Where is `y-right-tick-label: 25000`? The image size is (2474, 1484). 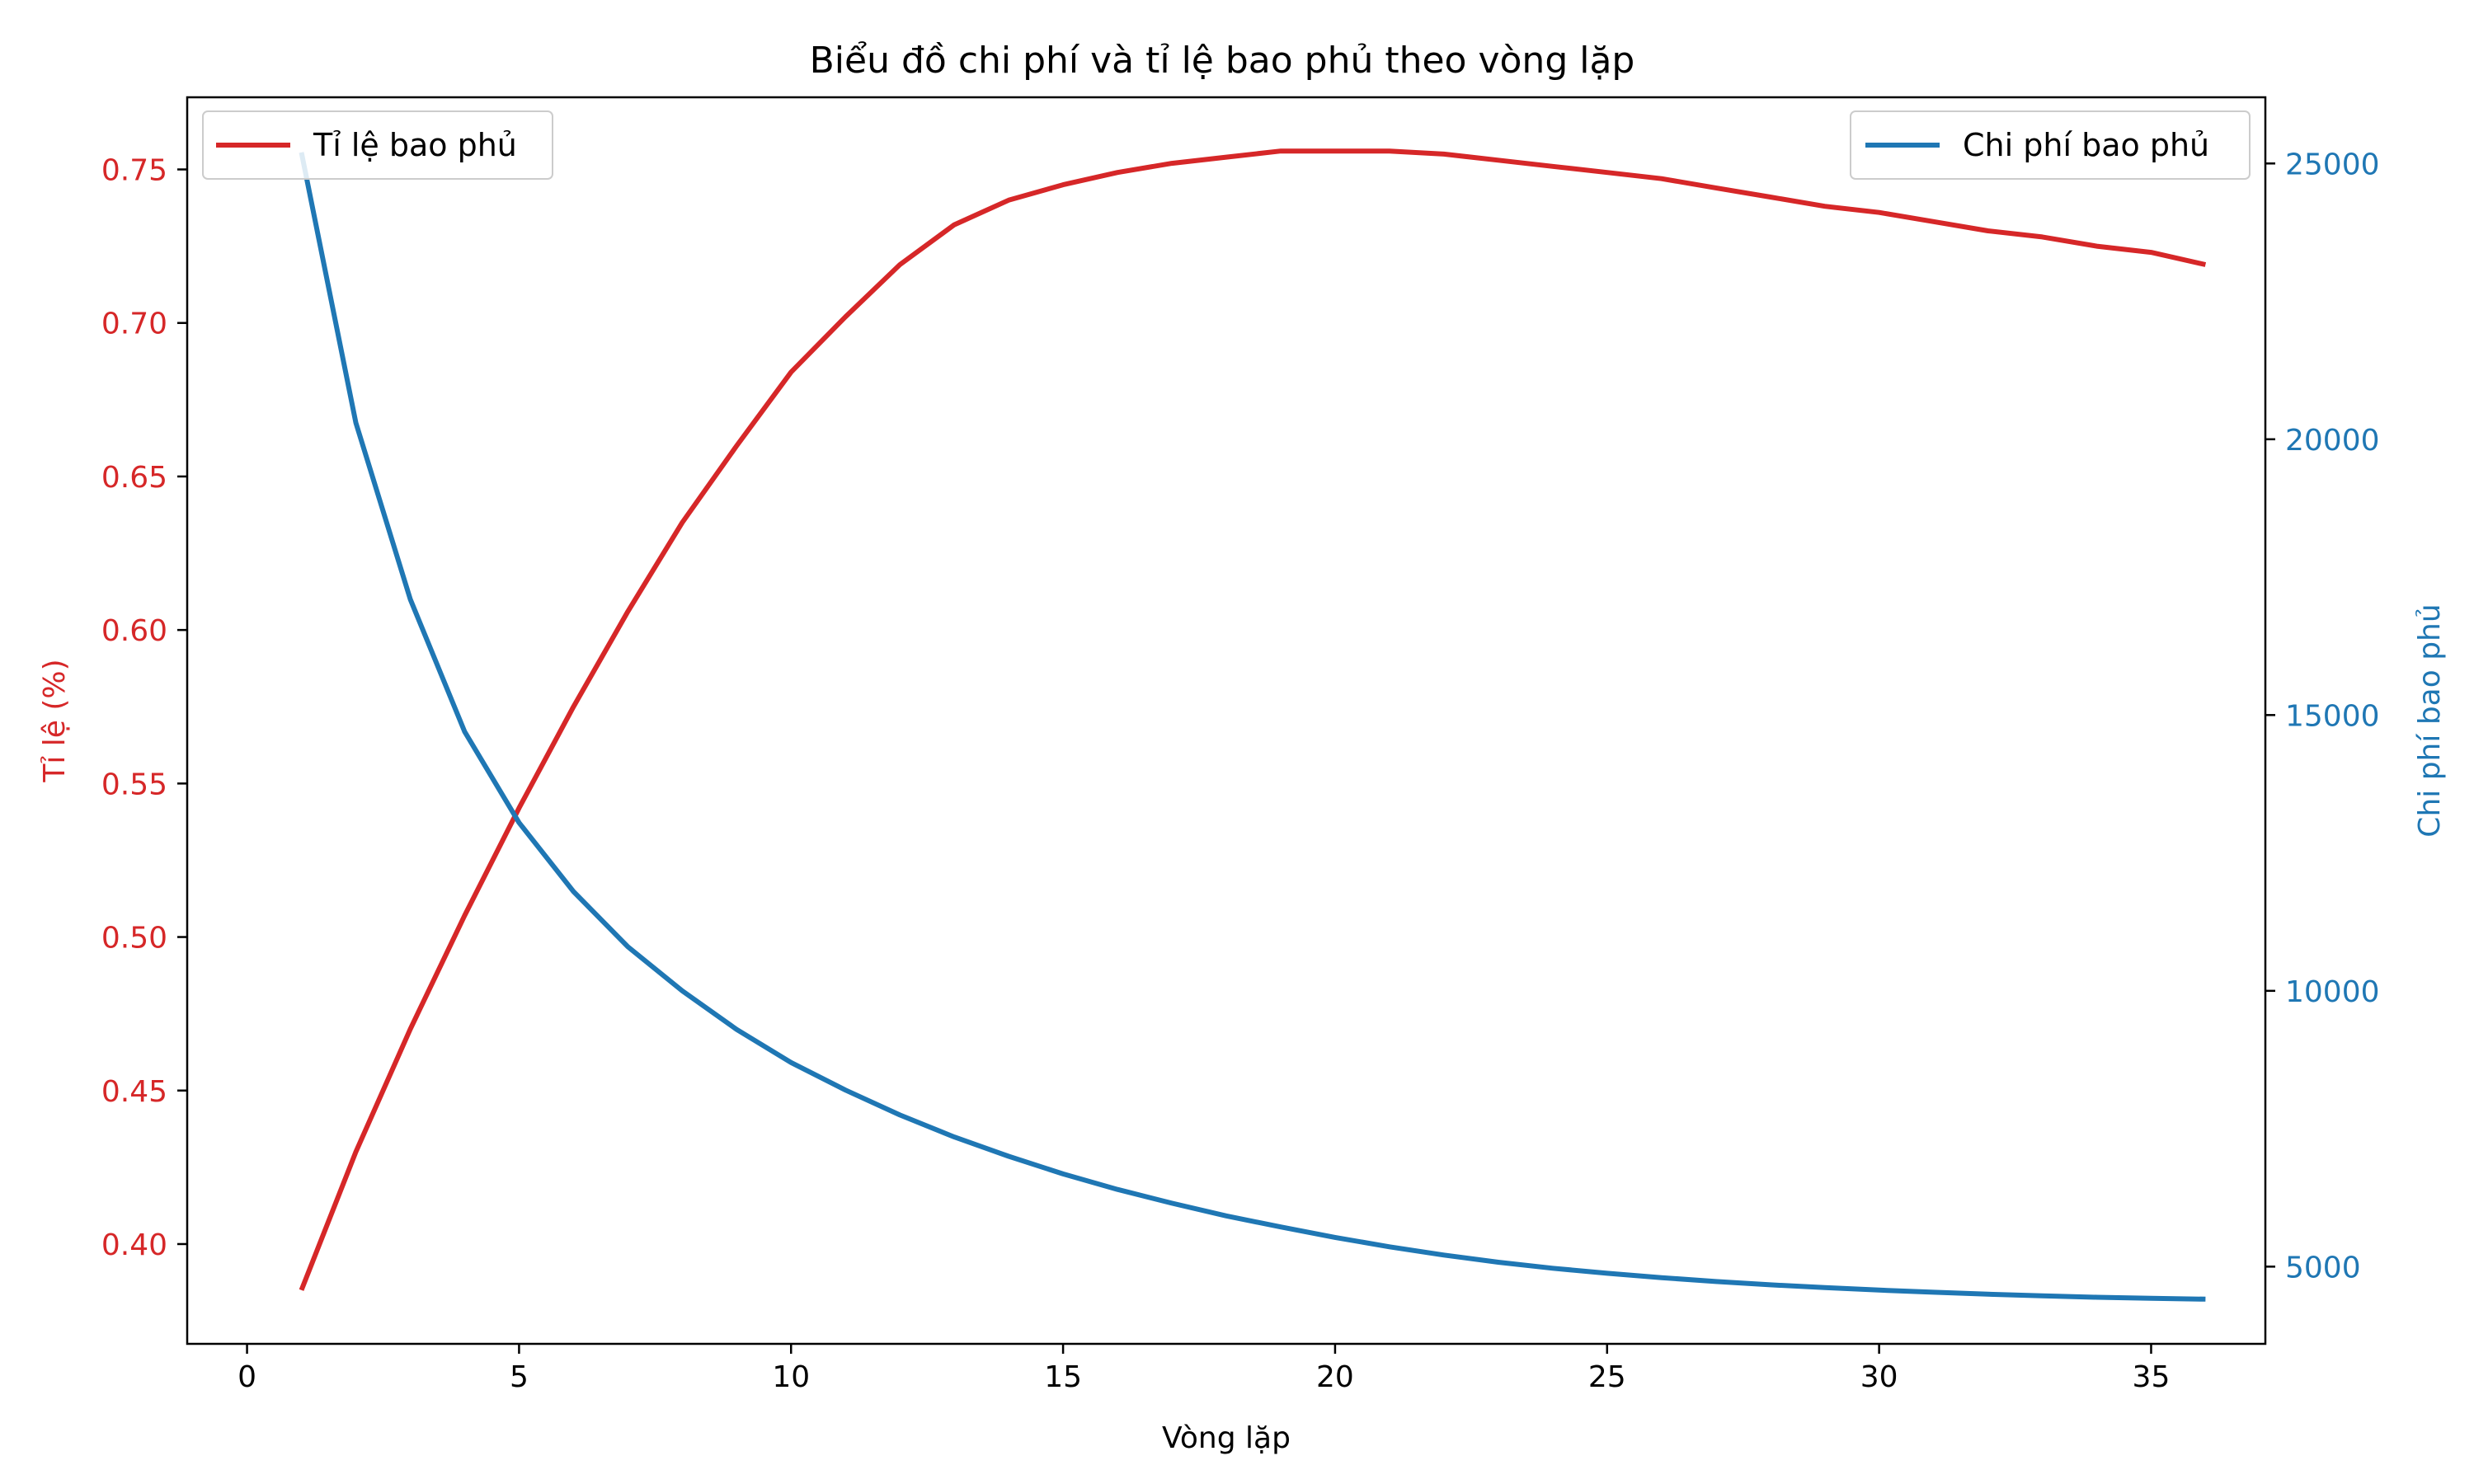 y-right-tick-label: 25000 is located at coordinates (2332, 164).